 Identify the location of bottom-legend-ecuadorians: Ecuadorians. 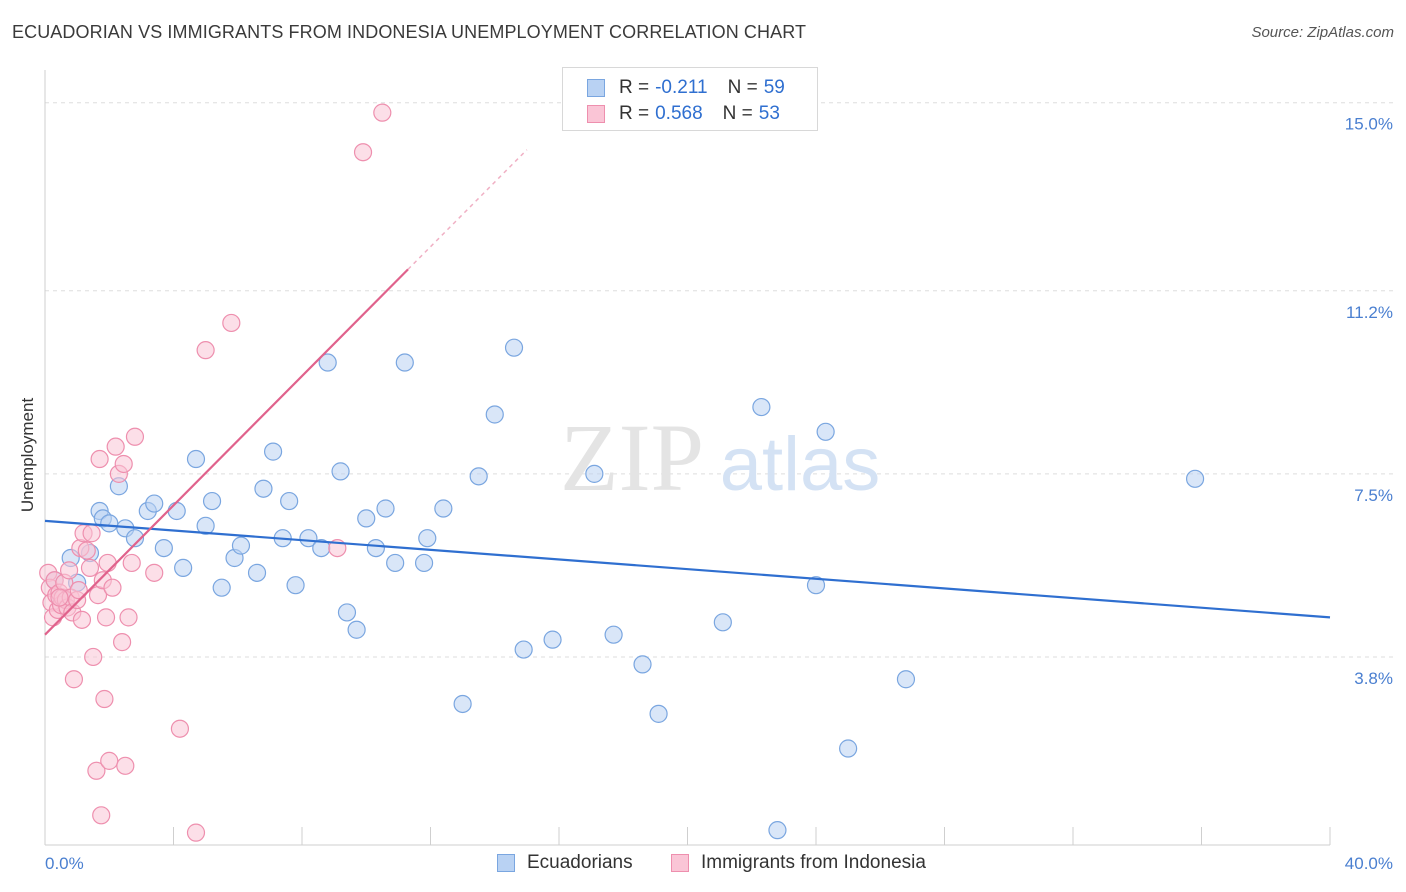
(565, 863).